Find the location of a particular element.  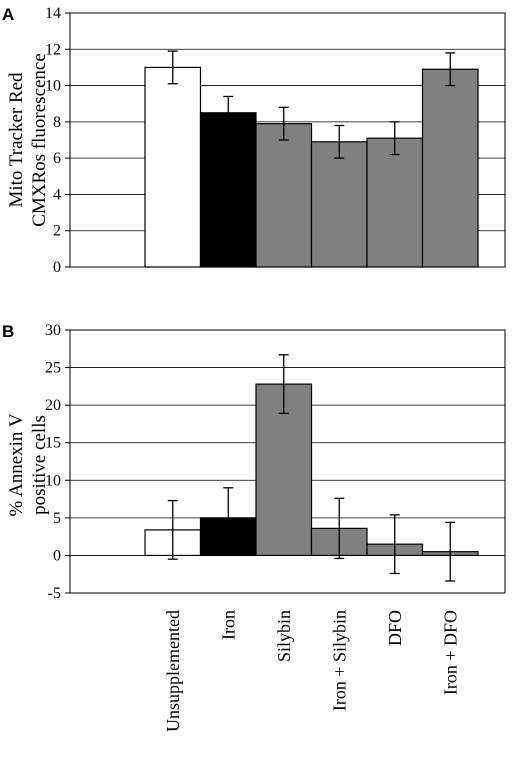

y-tick-label: 14 is located at coordinates (53, 13).